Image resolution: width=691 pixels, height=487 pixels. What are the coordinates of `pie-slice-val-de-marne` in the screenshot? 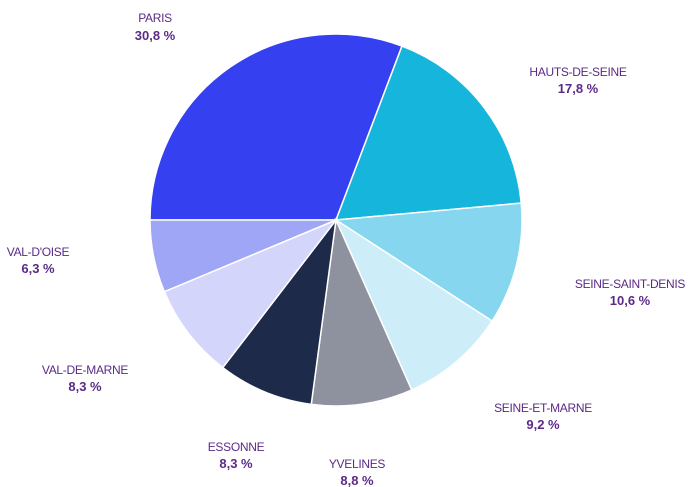 It's located at (251, 293).